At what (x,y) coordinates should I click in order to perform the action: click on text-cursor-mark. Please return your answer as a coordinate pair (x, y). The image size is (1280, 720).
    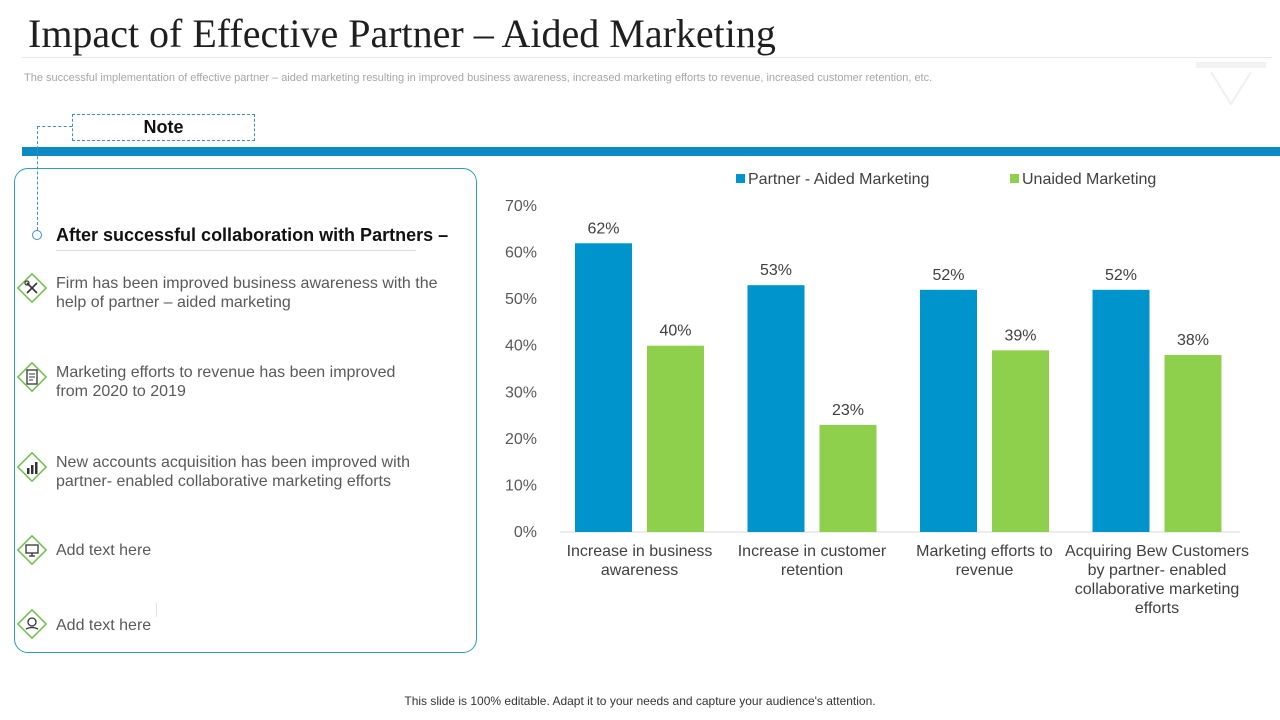
    Looking at the image, I should click on (156, 610).